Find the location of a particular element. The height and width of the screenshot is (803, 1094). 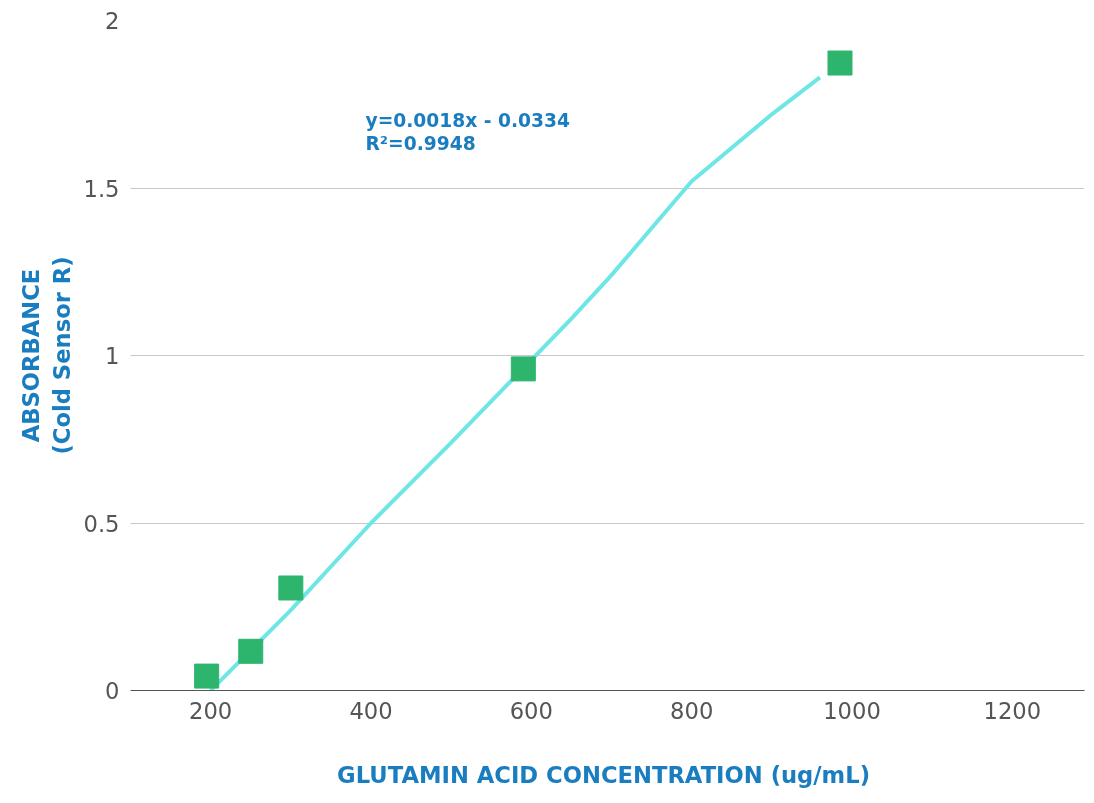

x-axis-title: GLUTAMIN ACID CONCENTRATION (ug/mL) is located at coordinates (604, 774).